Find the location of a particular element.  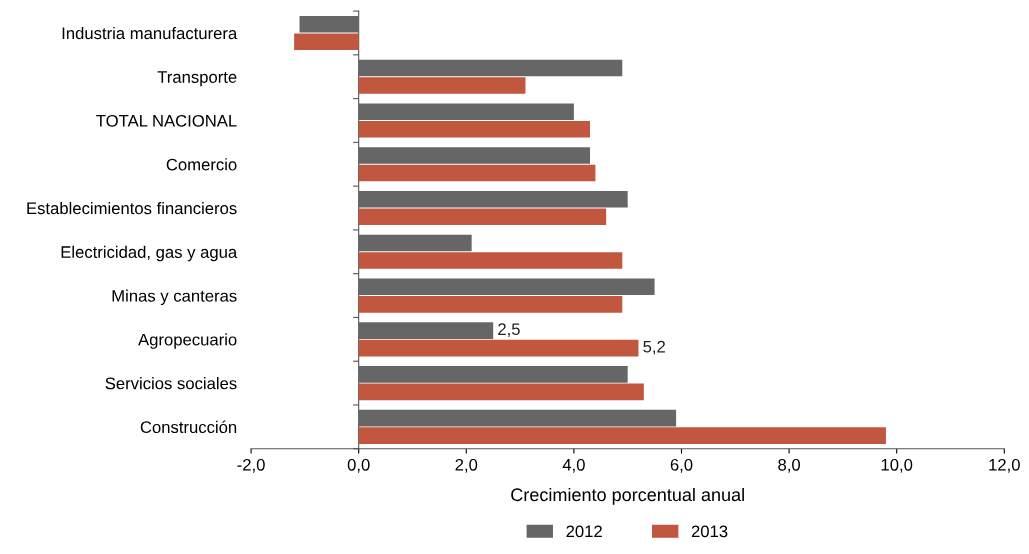

x-tick-label: 0,0 is located at coordinates (358, 465).